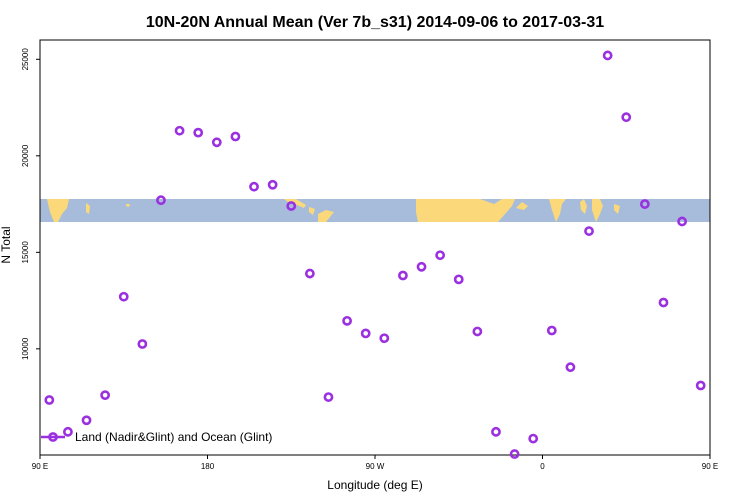  What do you see at coordinates (25, 59) in the screenshot?
I see `y-tick-label: 25000` at bounding box center [25, 59].